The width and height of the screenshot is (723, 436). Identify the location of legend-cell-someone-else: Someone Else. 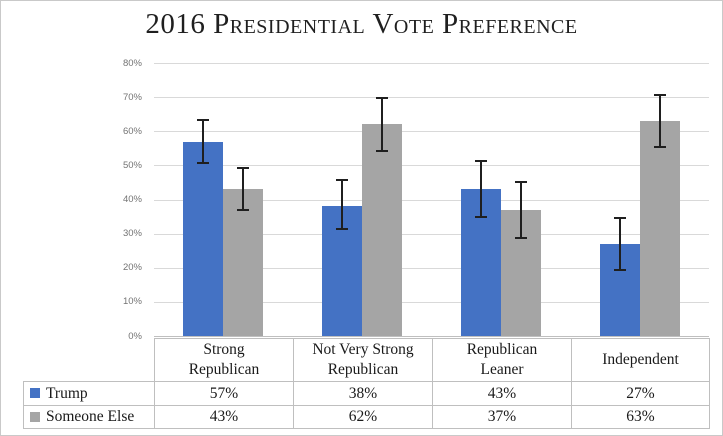
(89, 417).